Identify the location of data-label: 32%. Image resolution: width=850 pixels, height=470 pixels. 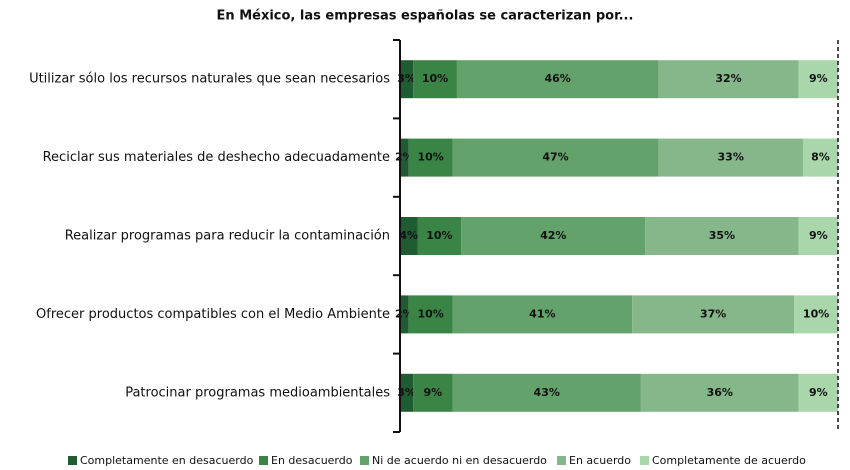
(728, 78).